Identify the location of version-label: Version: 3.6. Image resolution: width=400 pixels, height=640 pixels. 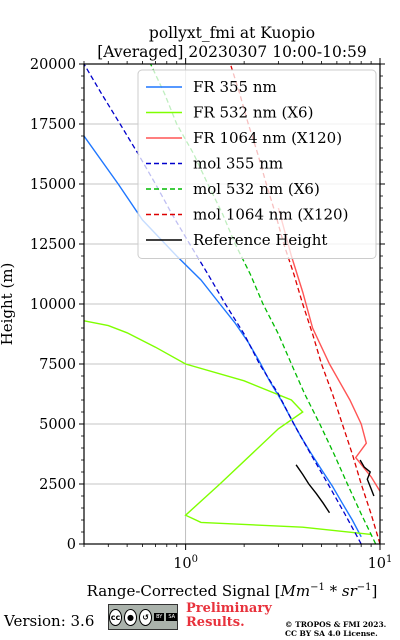
(49, 621).